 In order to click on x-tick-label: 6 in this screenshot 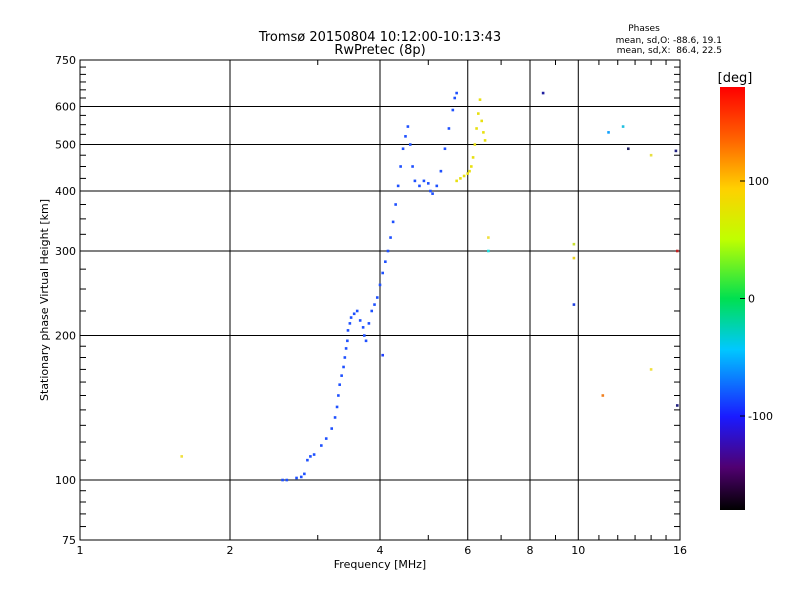, I will do `click(467, 550)`.